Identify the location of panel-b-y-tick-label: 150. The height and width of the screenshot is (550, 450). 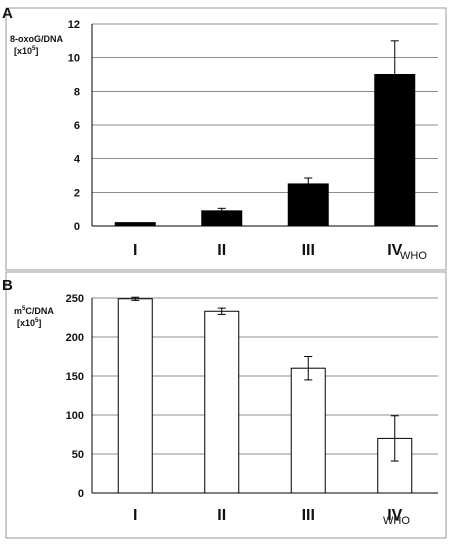
(75, 377).